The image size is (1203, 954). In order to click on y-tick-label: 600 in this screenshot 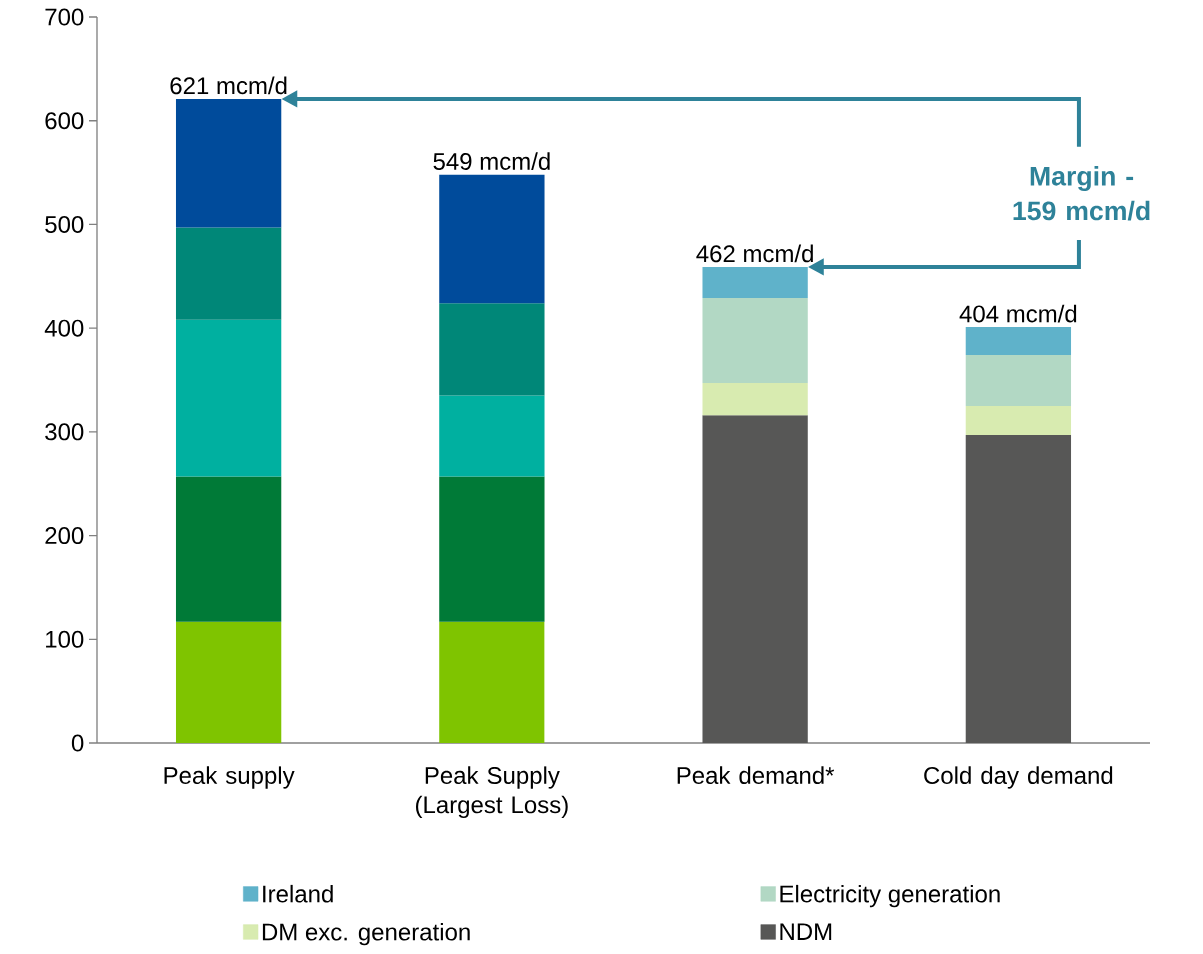, I will do `click(64, 121)`.